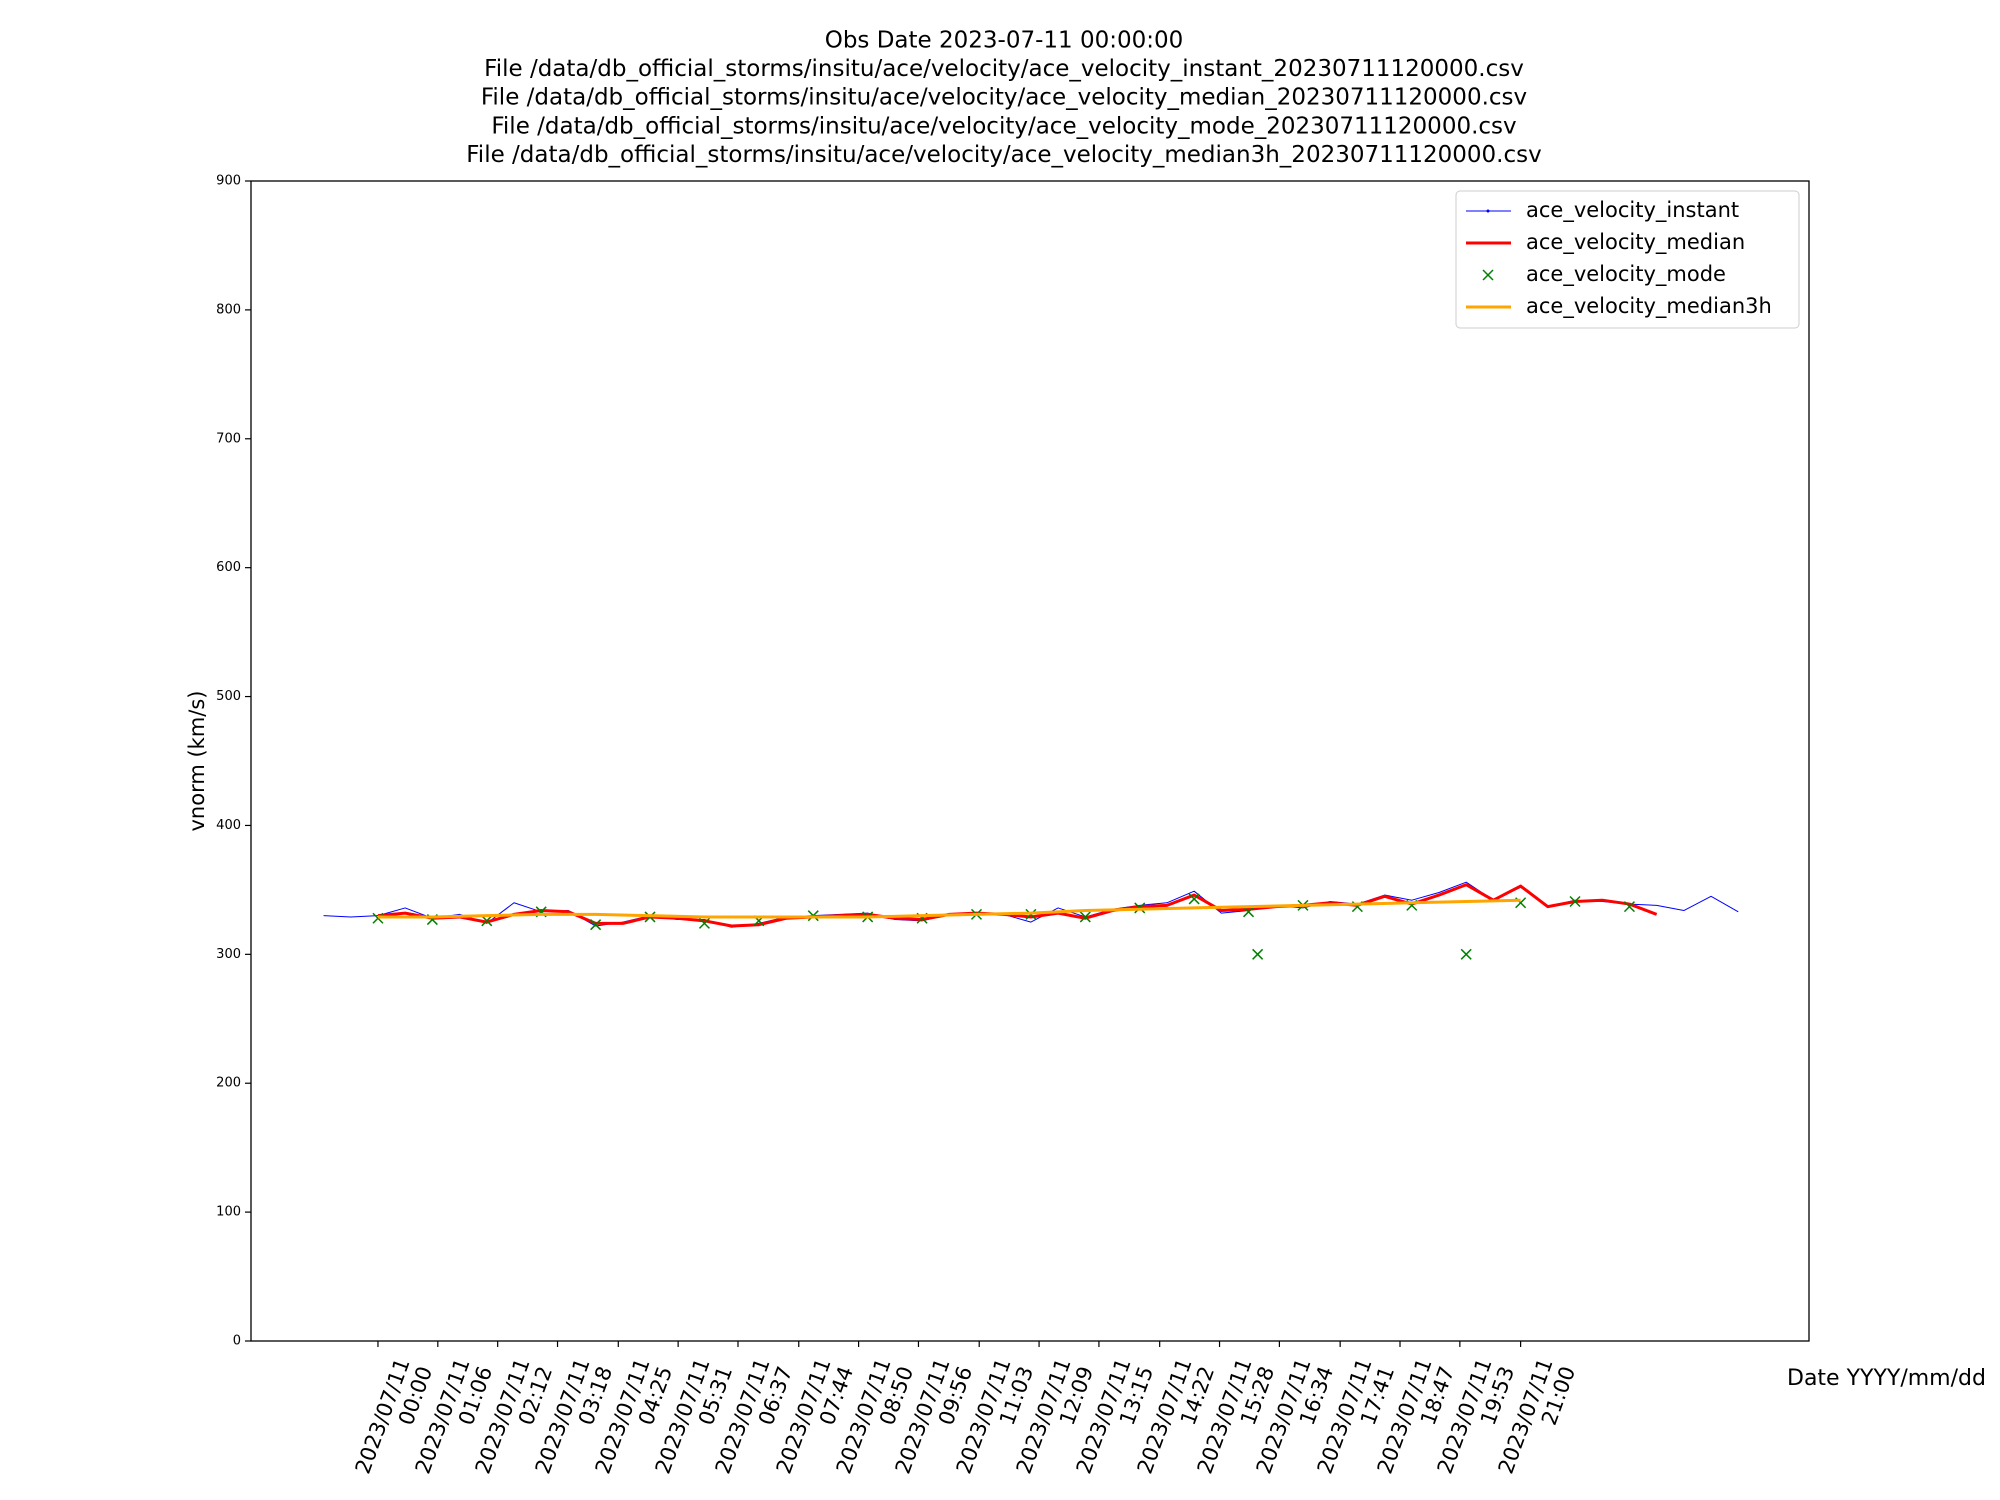 The width and height of the screenshot is (2000, 1500). I want to click on y-tick-label: 100, so click(228, 1212).